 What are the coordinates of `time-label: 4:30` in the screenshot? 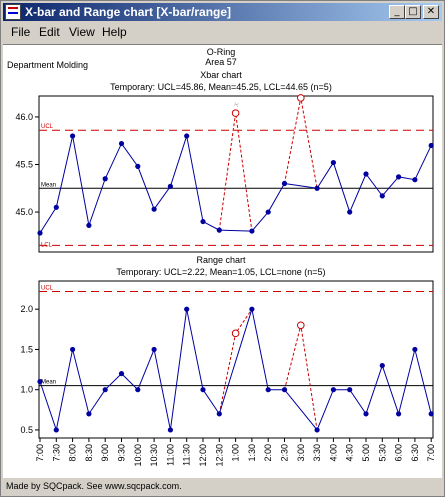 It's located at (350, 453).